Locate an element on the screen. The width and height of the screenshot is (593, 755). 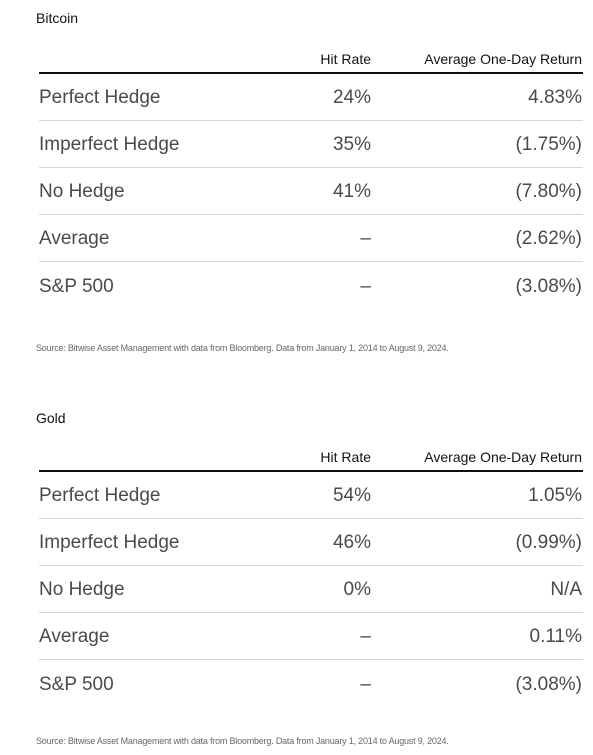
hit-rate-value: 0% is located at coordinates (357, 589).